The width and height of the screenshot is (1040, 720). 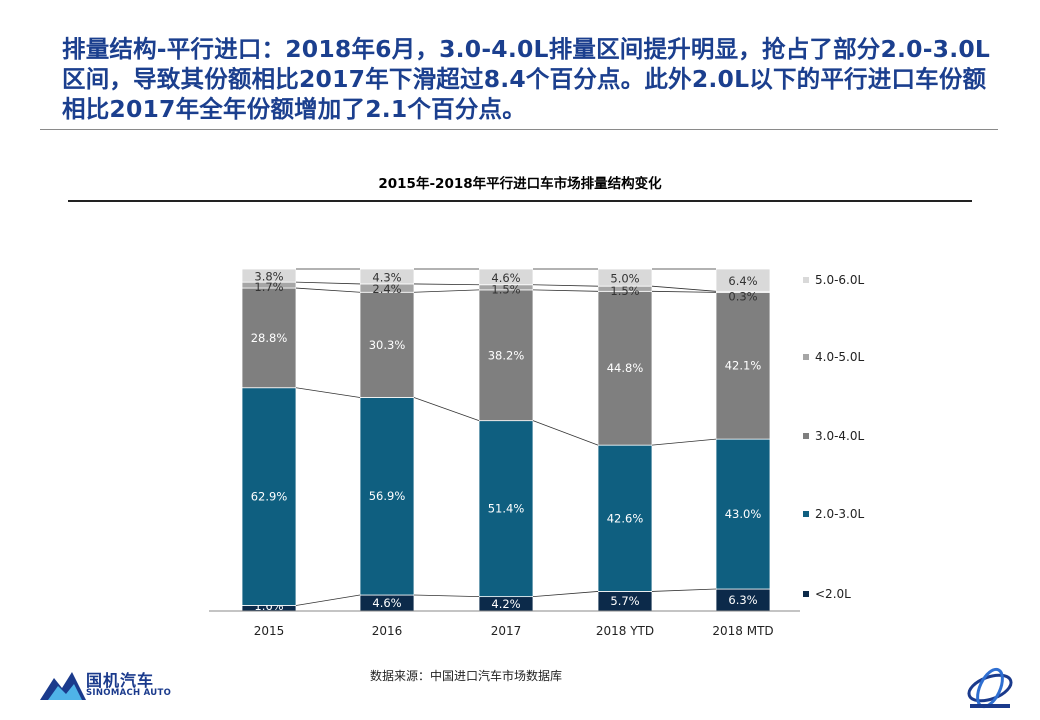 I want to click on bar-2.0-3.0L-2018 MTD, so click(x=743, y=514).